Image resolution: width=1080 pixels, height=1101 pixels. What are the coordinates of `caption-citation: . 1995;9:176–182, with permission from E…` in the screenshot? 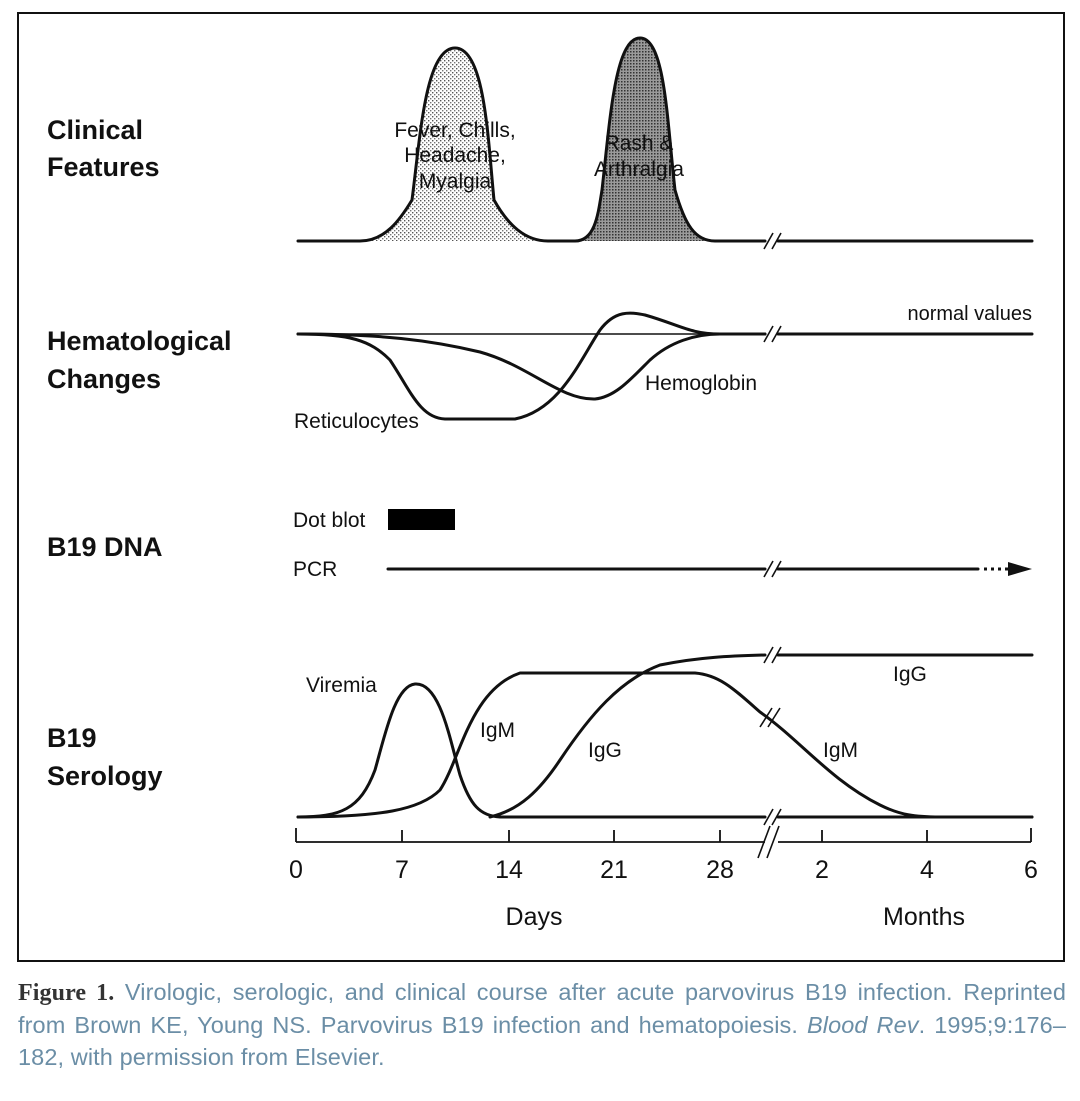 It's located at (542, 1041).